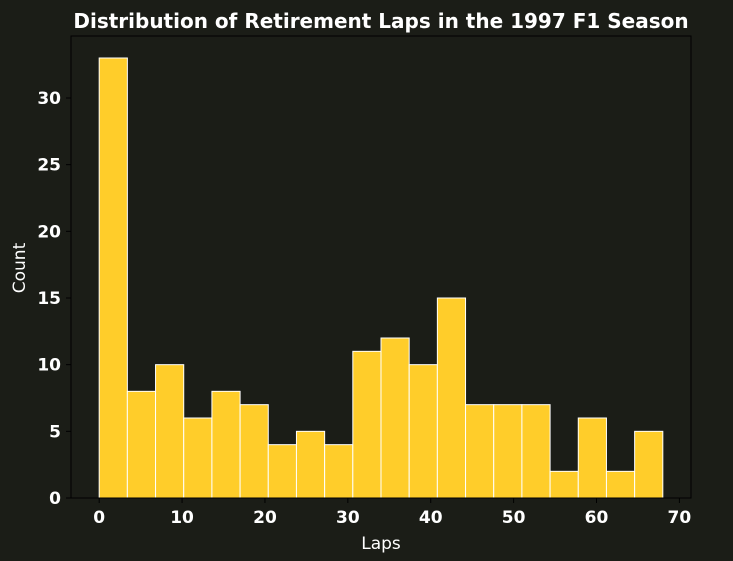  Describe the element at coordinates (597, 518) in the screenshot. I see `x-tick-label: 60` at that location.